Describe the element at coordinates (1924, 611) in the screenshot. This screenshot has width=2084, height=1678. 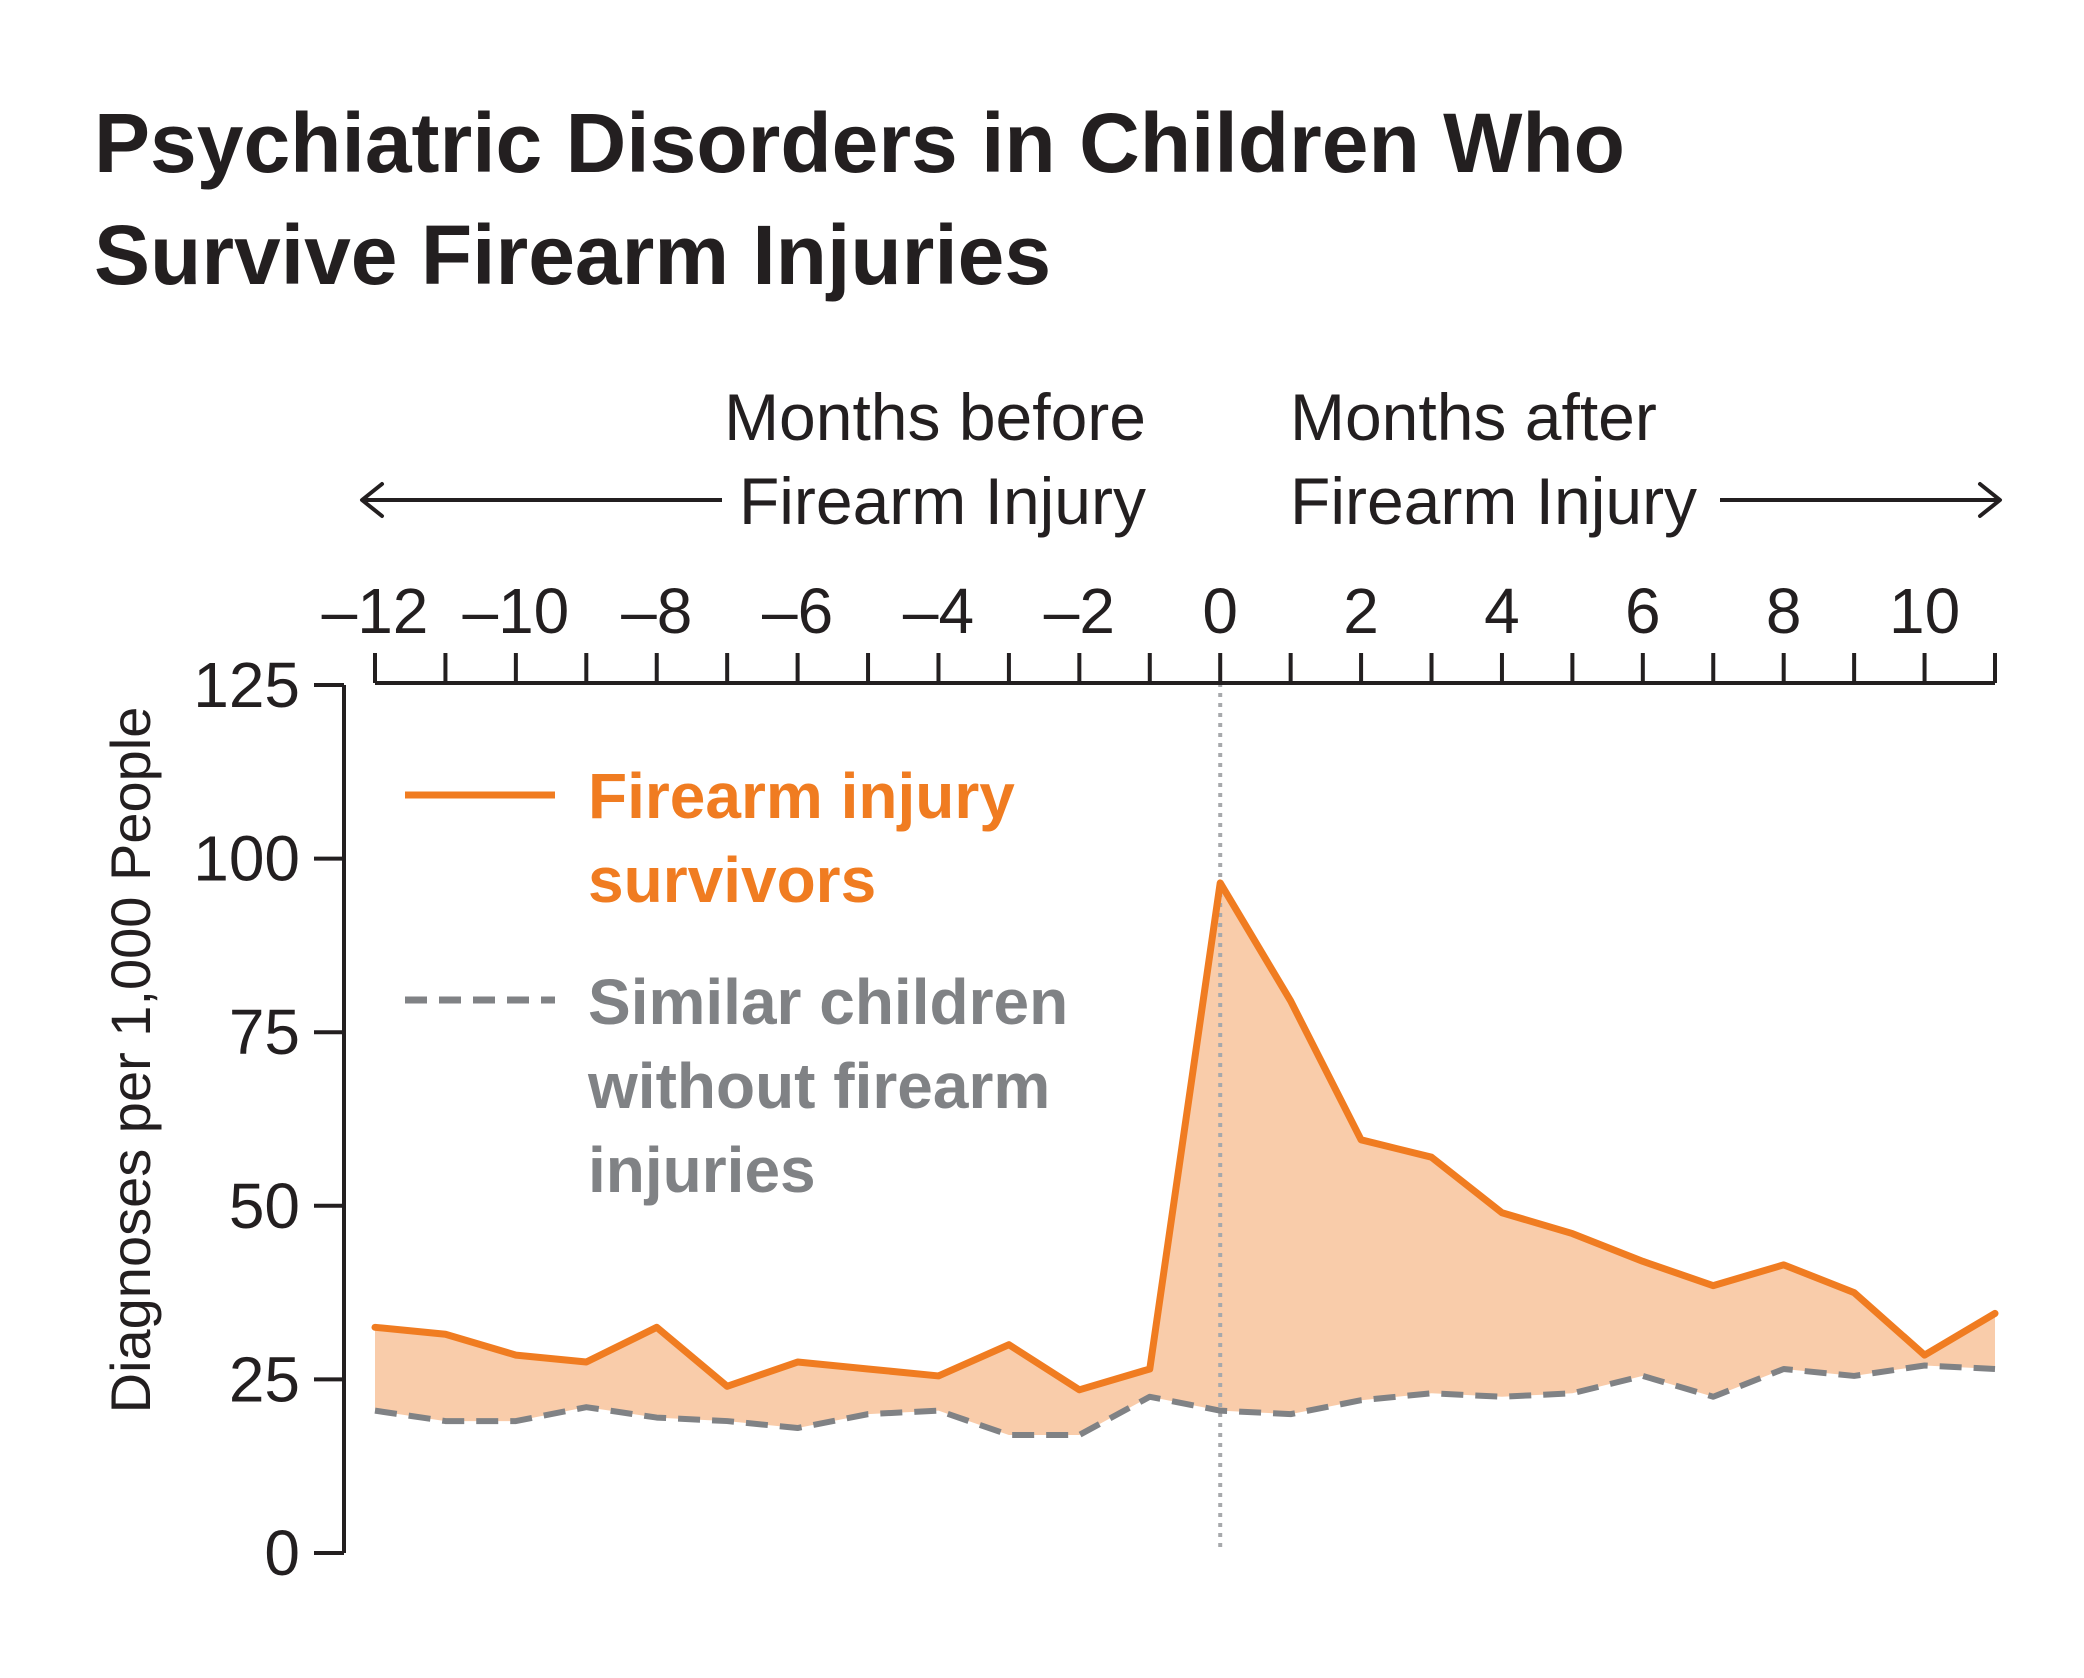
I see `x-tick-label: 10` at that location.